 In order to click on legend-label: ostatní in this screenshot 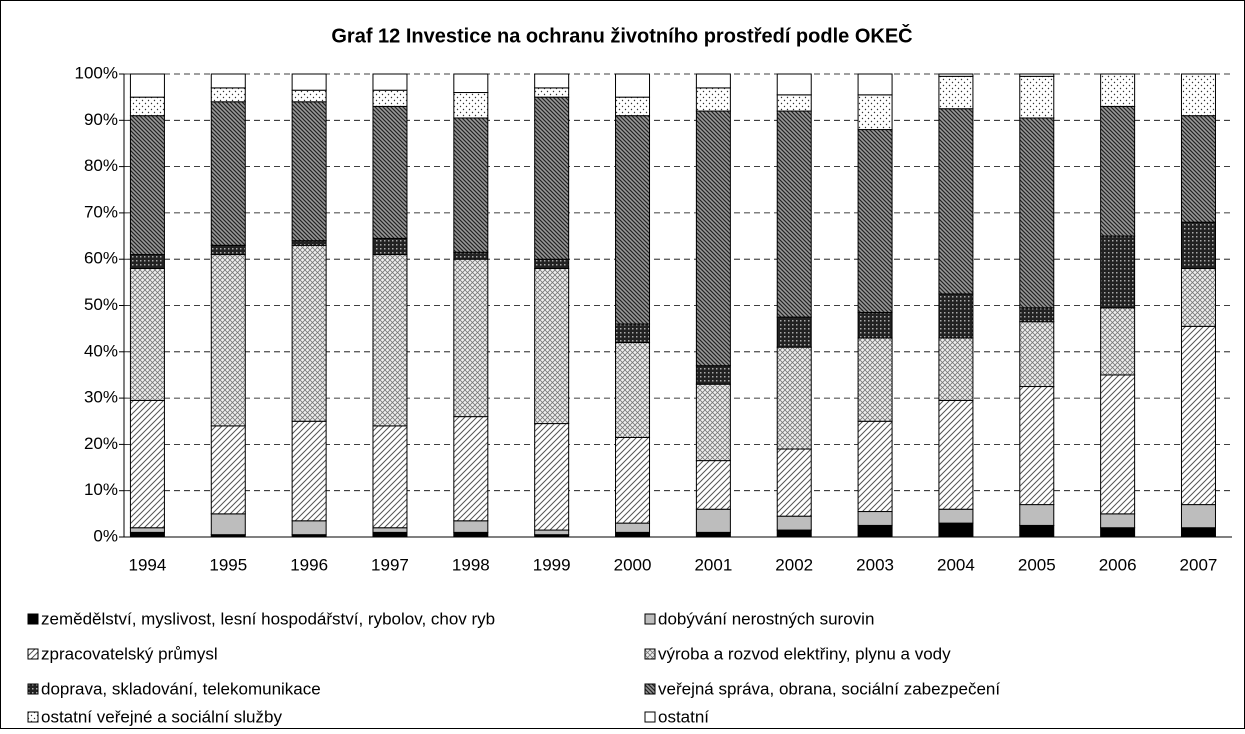, I will do `click(683, 716)`.